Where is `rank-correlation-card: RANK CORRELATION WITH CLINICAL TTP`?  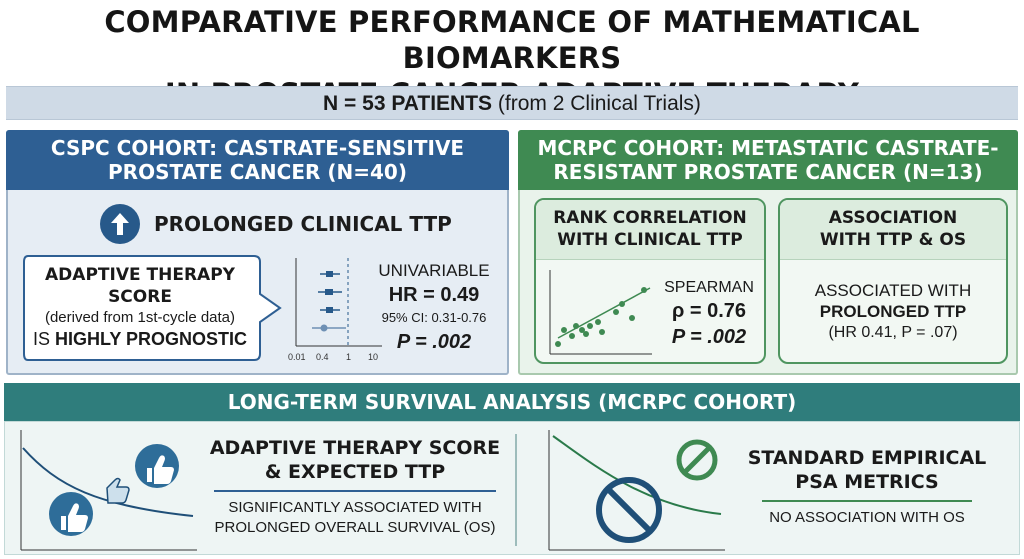 rank-correlation-card: RANK CORRELATION WITH CLINICAL TTP is located at coordinates (650, 281).